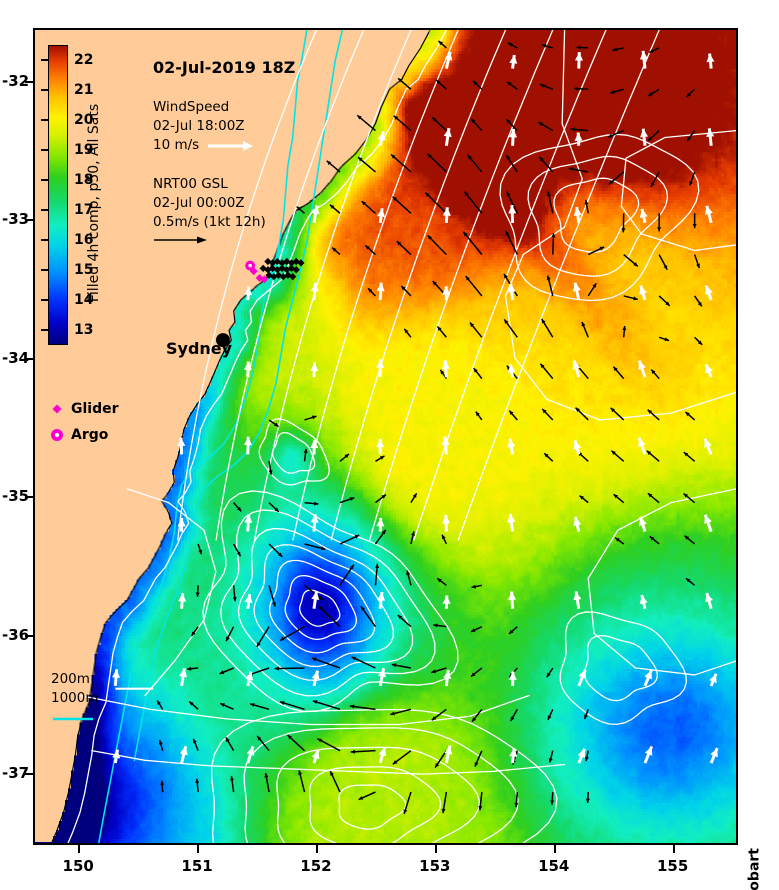 Image resolution: width=779 pixels, height=890 pixels. I want to click on colorbar-tick-label: 16, so click(84, 240).